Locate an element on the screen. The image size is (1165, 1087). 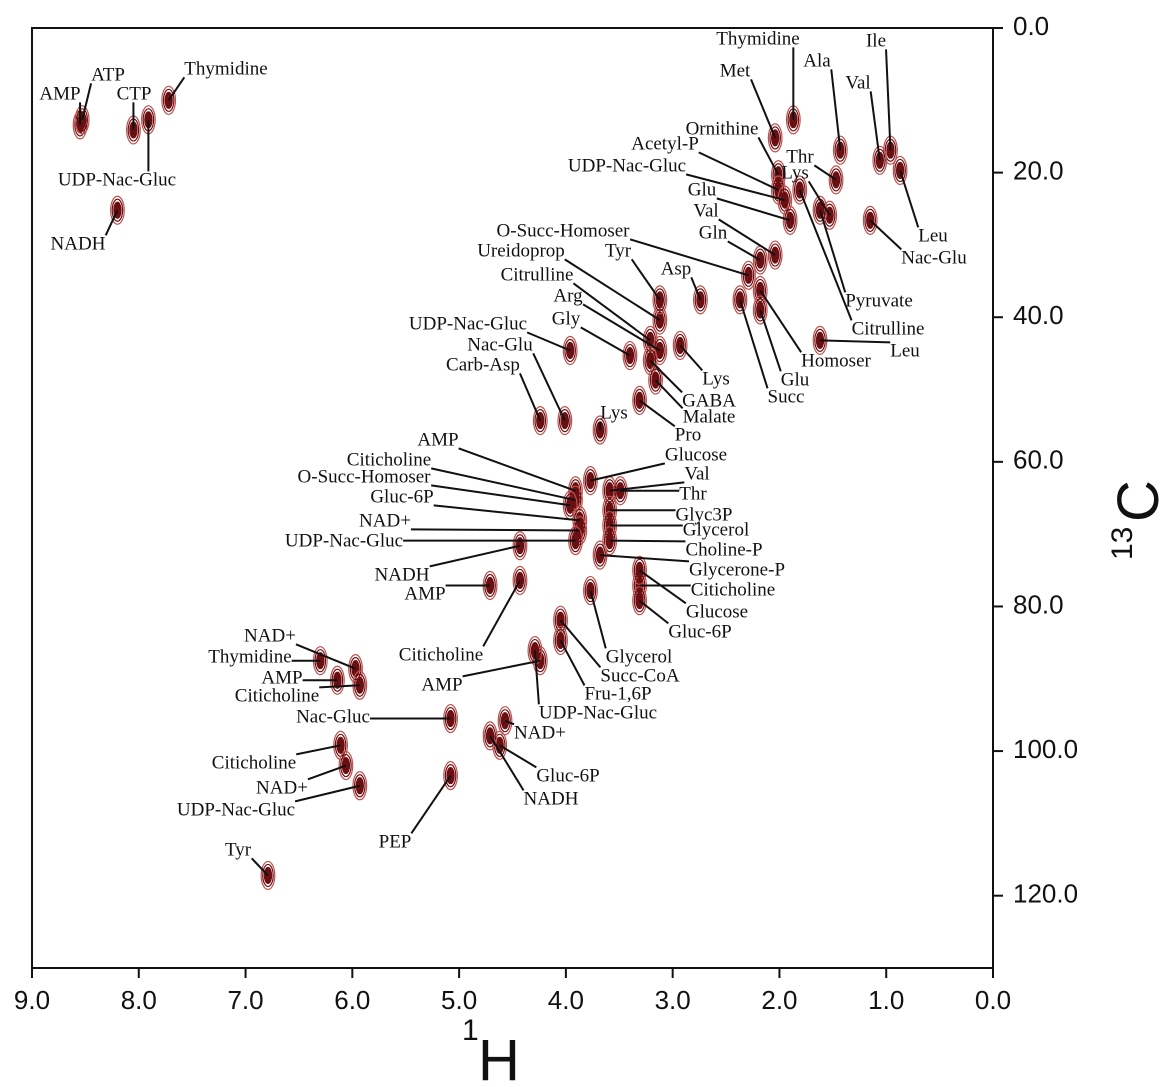
annotation-label: Tyr is located at coordinates (618, 250).